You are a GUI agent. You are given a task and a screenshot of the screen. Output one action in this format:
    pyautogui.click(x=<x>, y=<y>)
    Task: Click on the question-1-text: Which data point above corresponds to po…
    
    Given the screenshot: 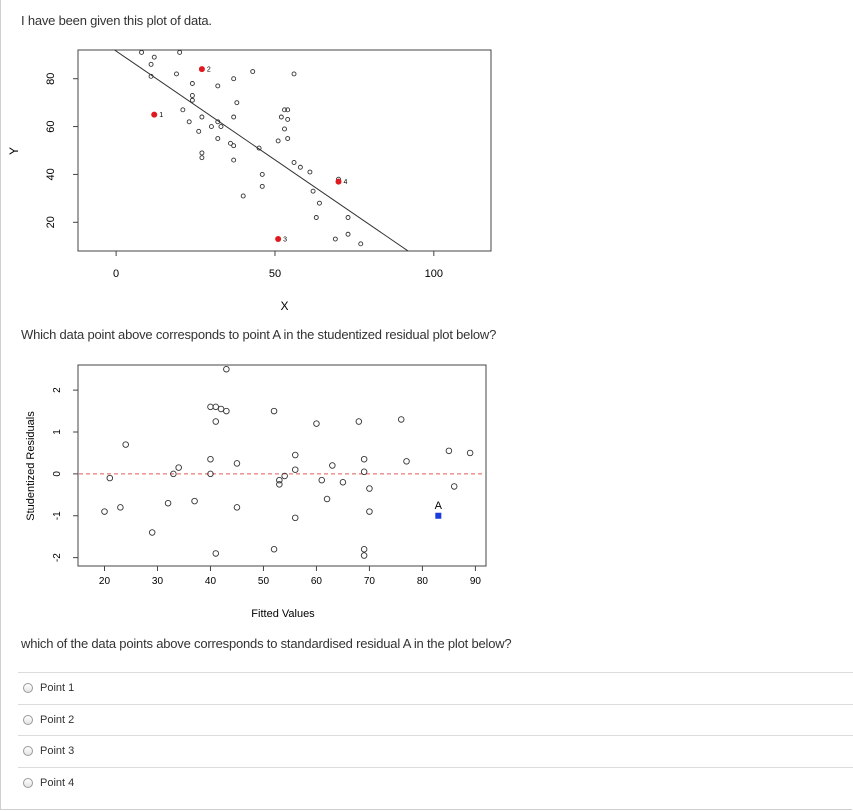 What is the action you would take?
    pyautogui.click(x=259, y=334)
    